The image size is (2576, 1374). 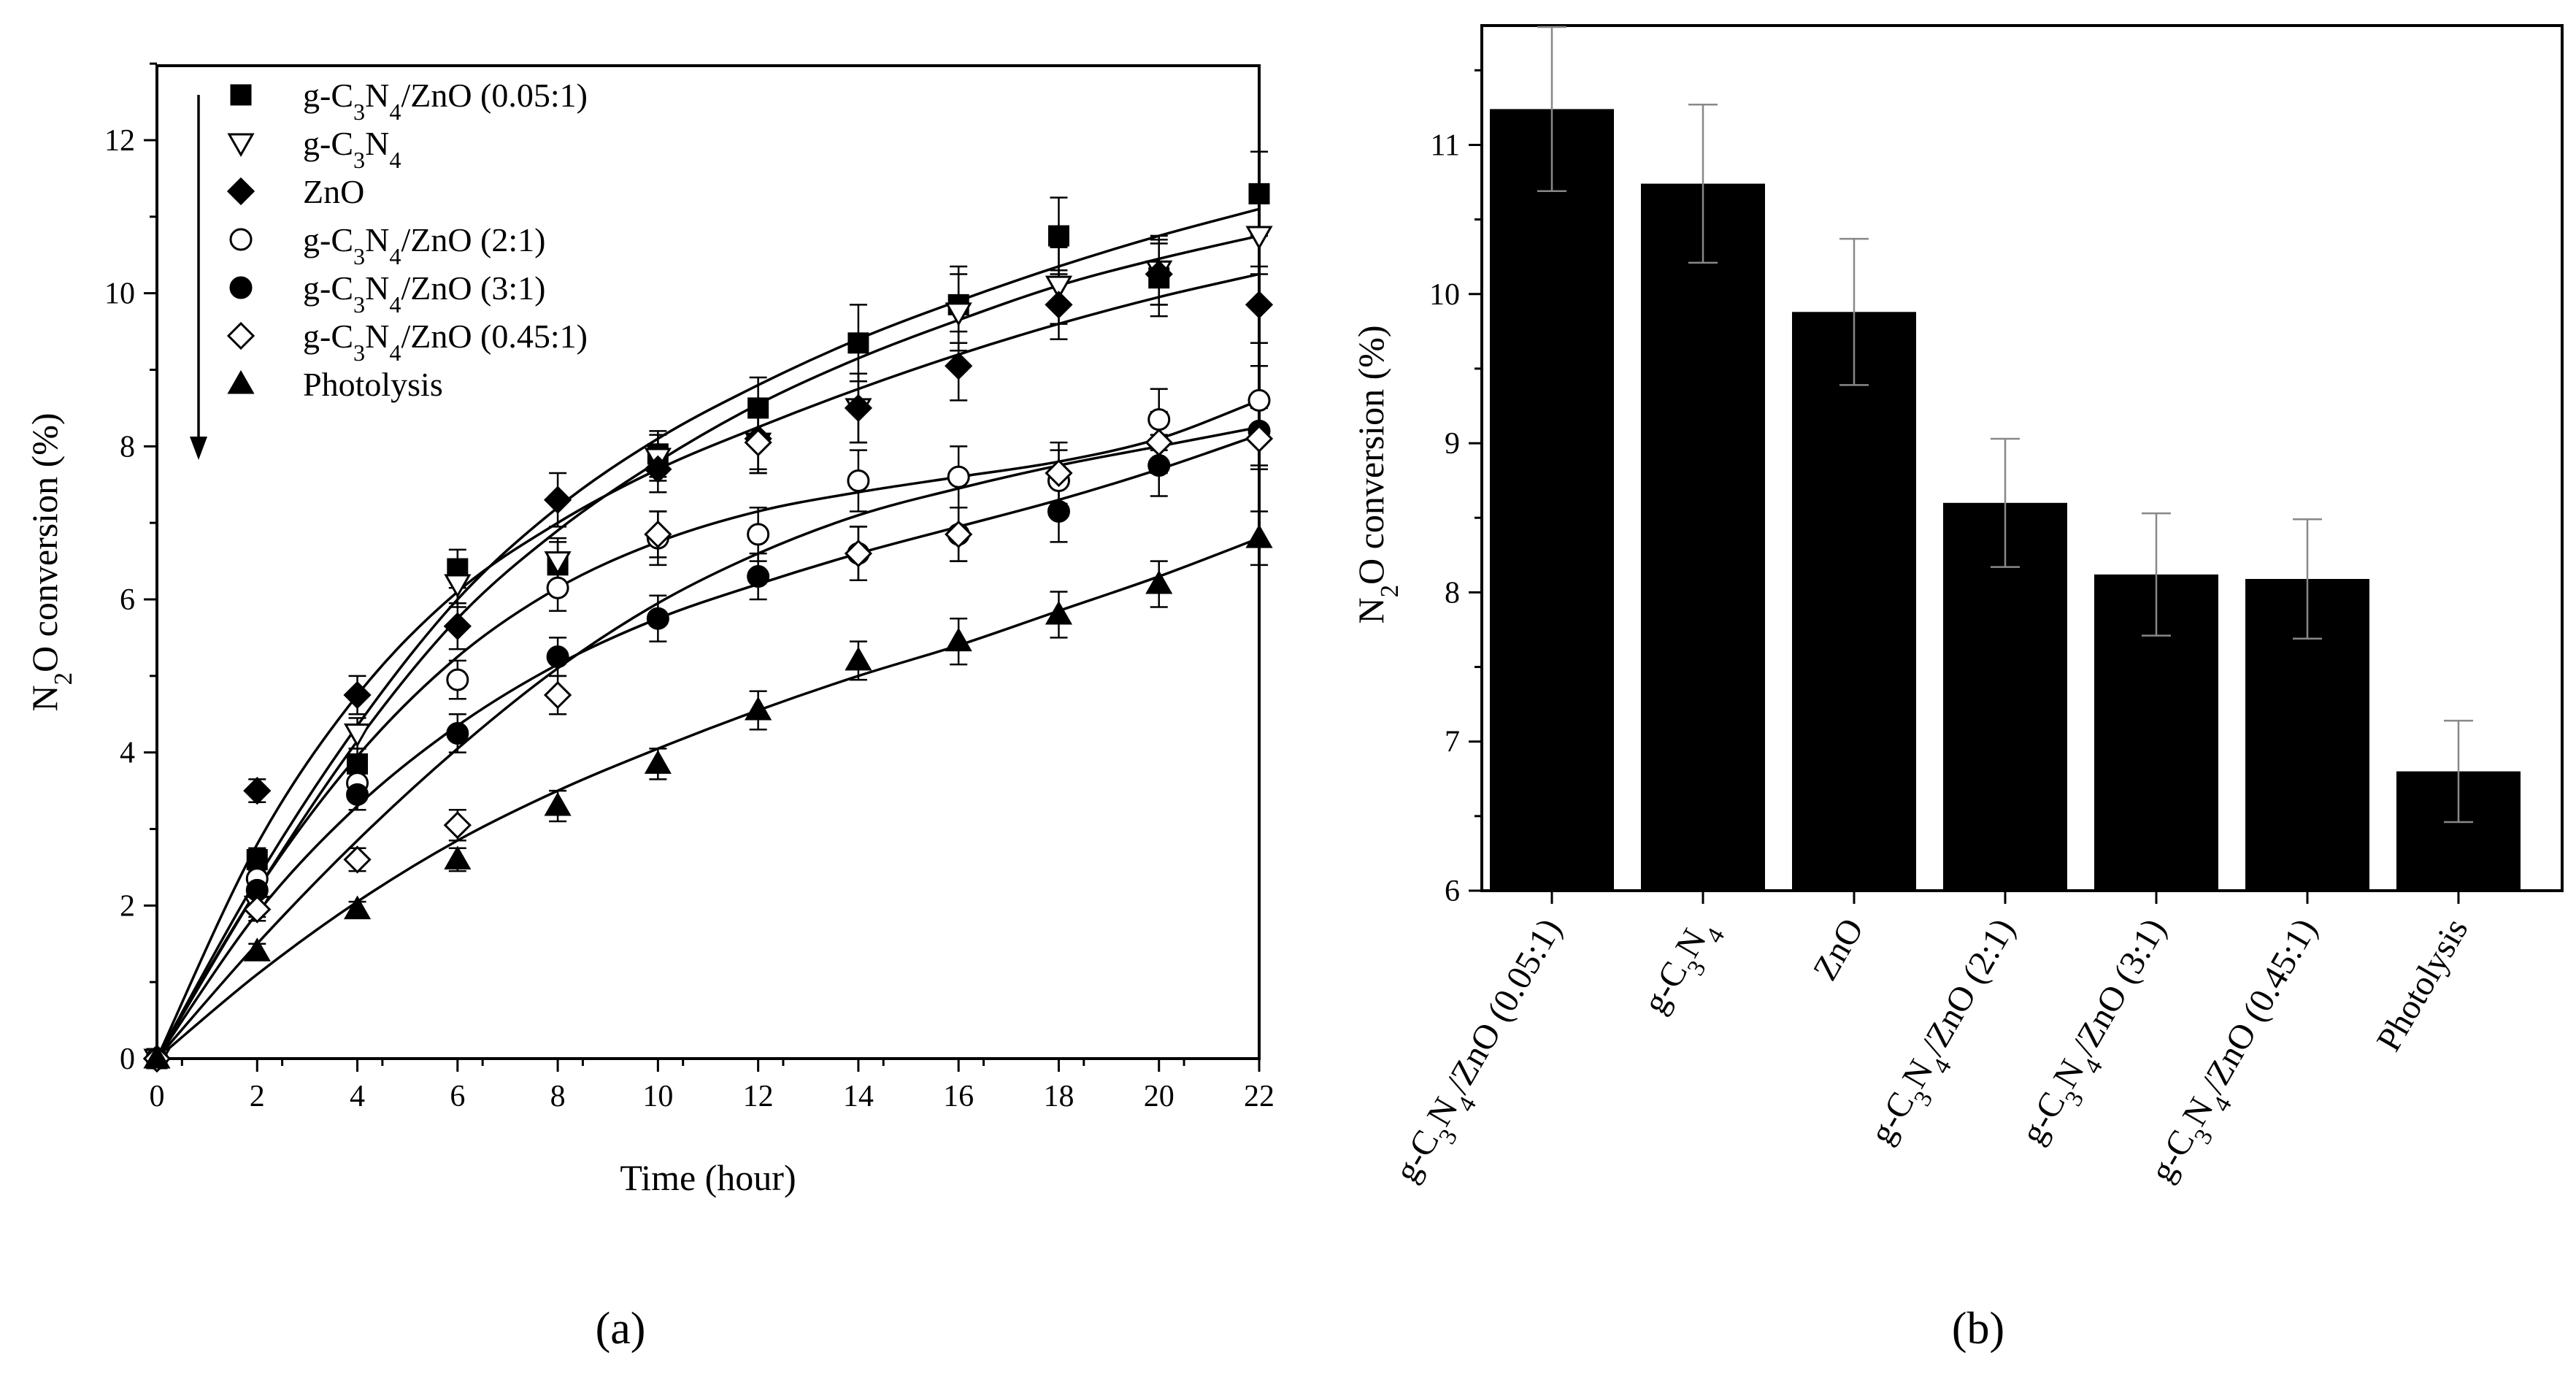 I want to click on panel-a-y-tick-label: 4, so click(x=127, y=753).